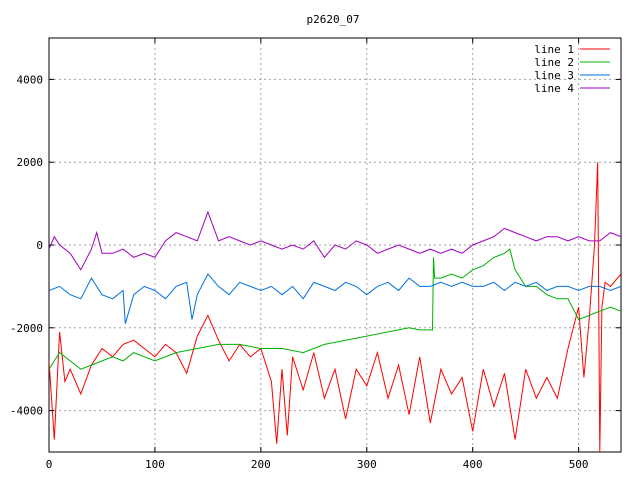  I want to click on x-tick-label: 500, so click(579, 464).